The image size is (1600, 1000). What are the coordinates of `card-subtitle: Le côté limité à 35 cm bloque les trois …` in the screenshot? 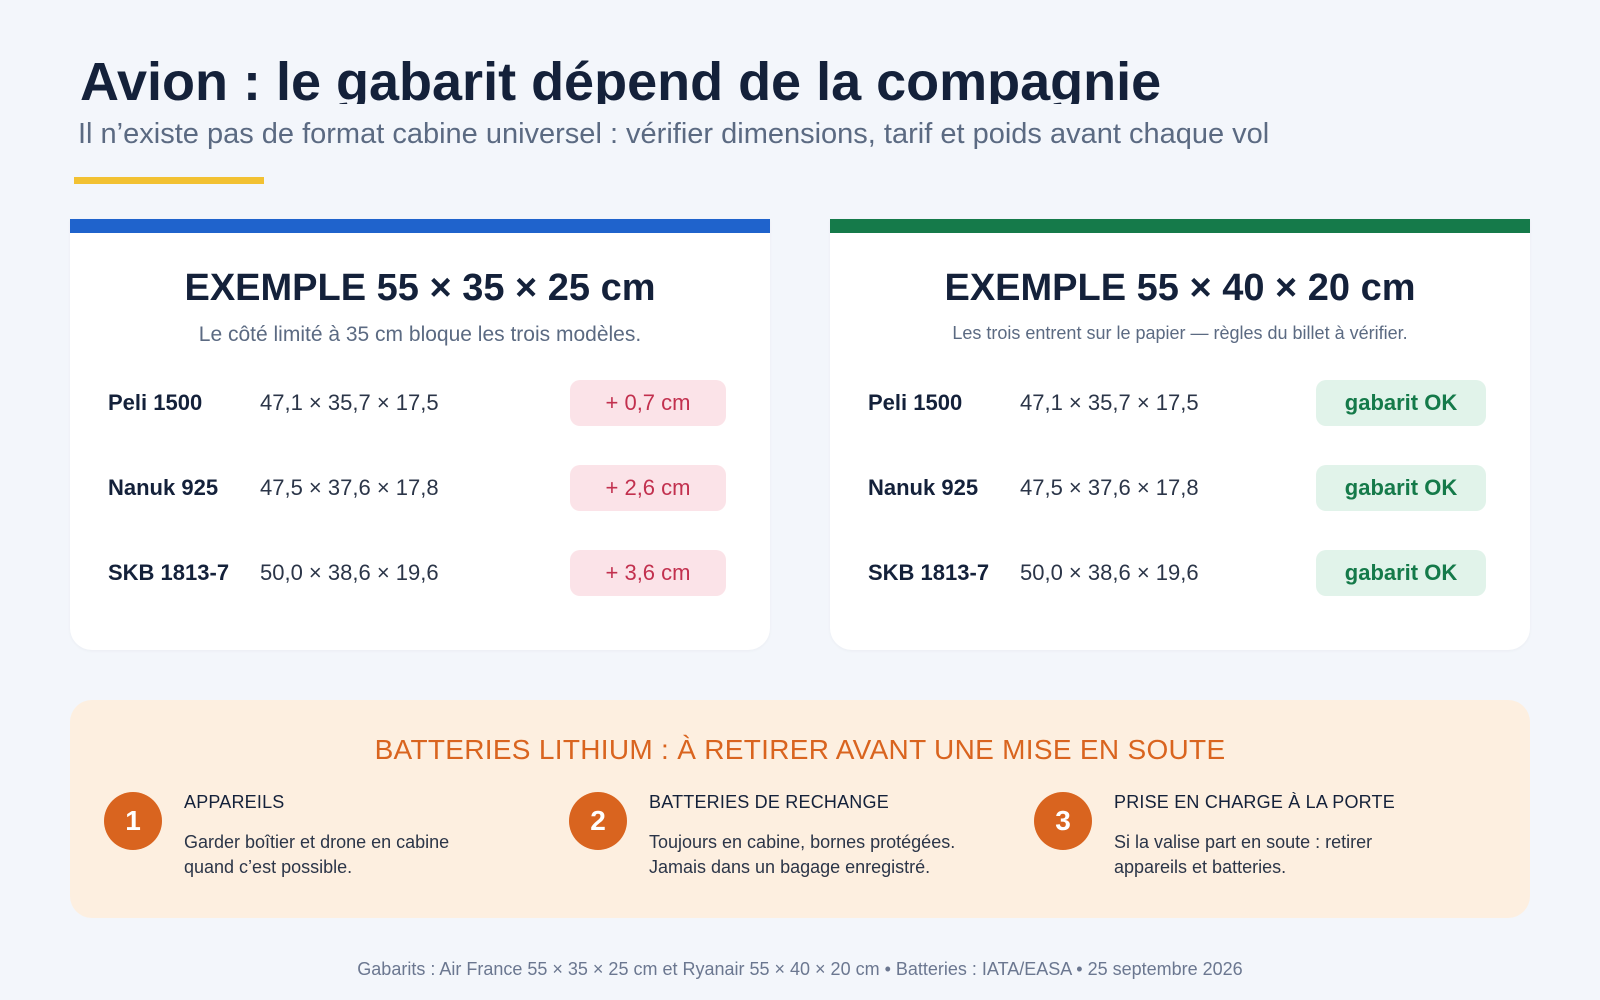 It's located at (420, 334).